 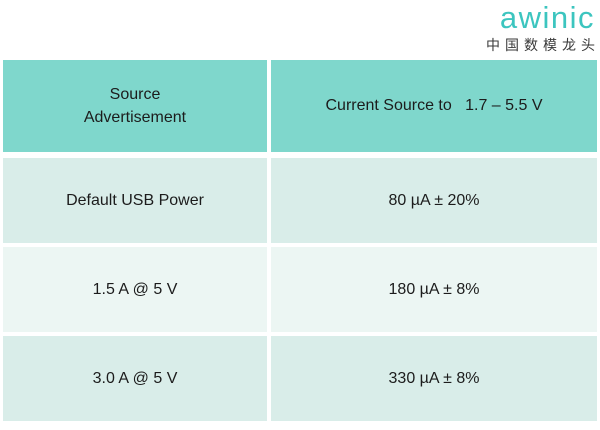 I want to click on header-cell-source: Source Advertisement, so click(x=135, y=106).